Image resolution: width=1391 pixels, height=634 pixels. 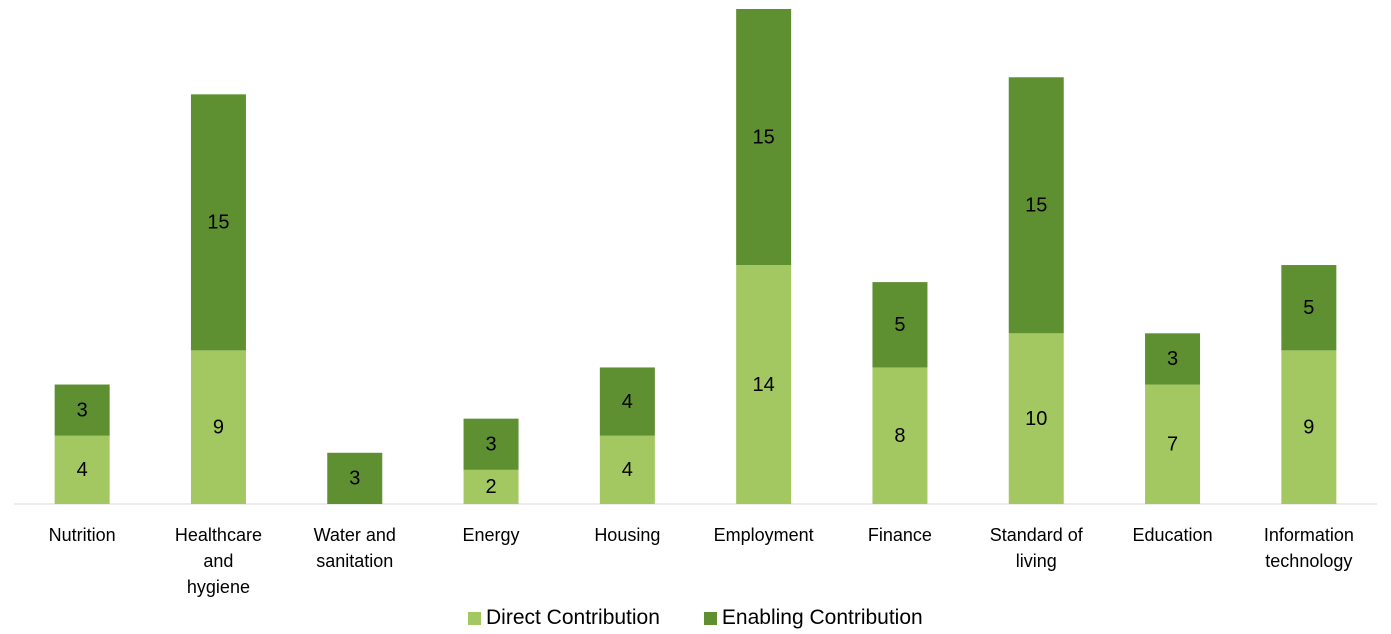 I want to click on data-label: 8, so click(x=899, y=436).